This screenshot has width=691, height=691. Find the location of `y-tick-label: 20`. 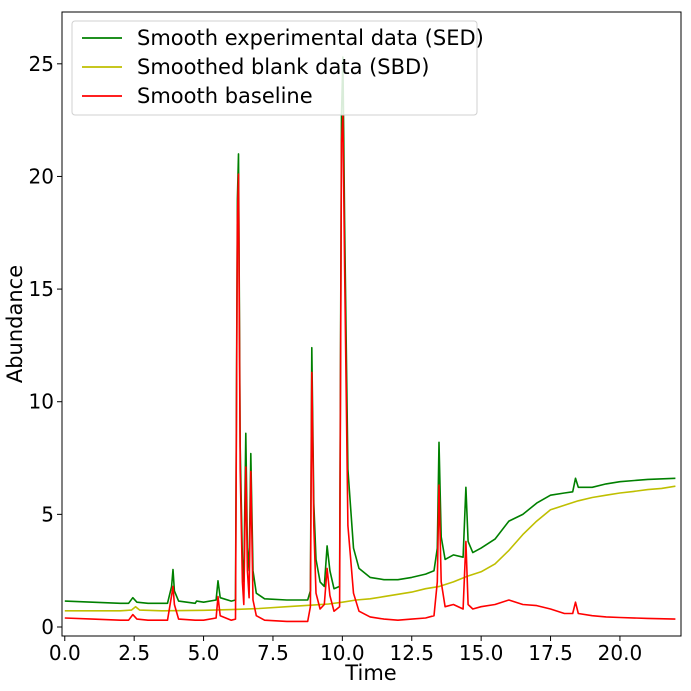

y-tick-label: 20 is located at coordinates (41, 176).